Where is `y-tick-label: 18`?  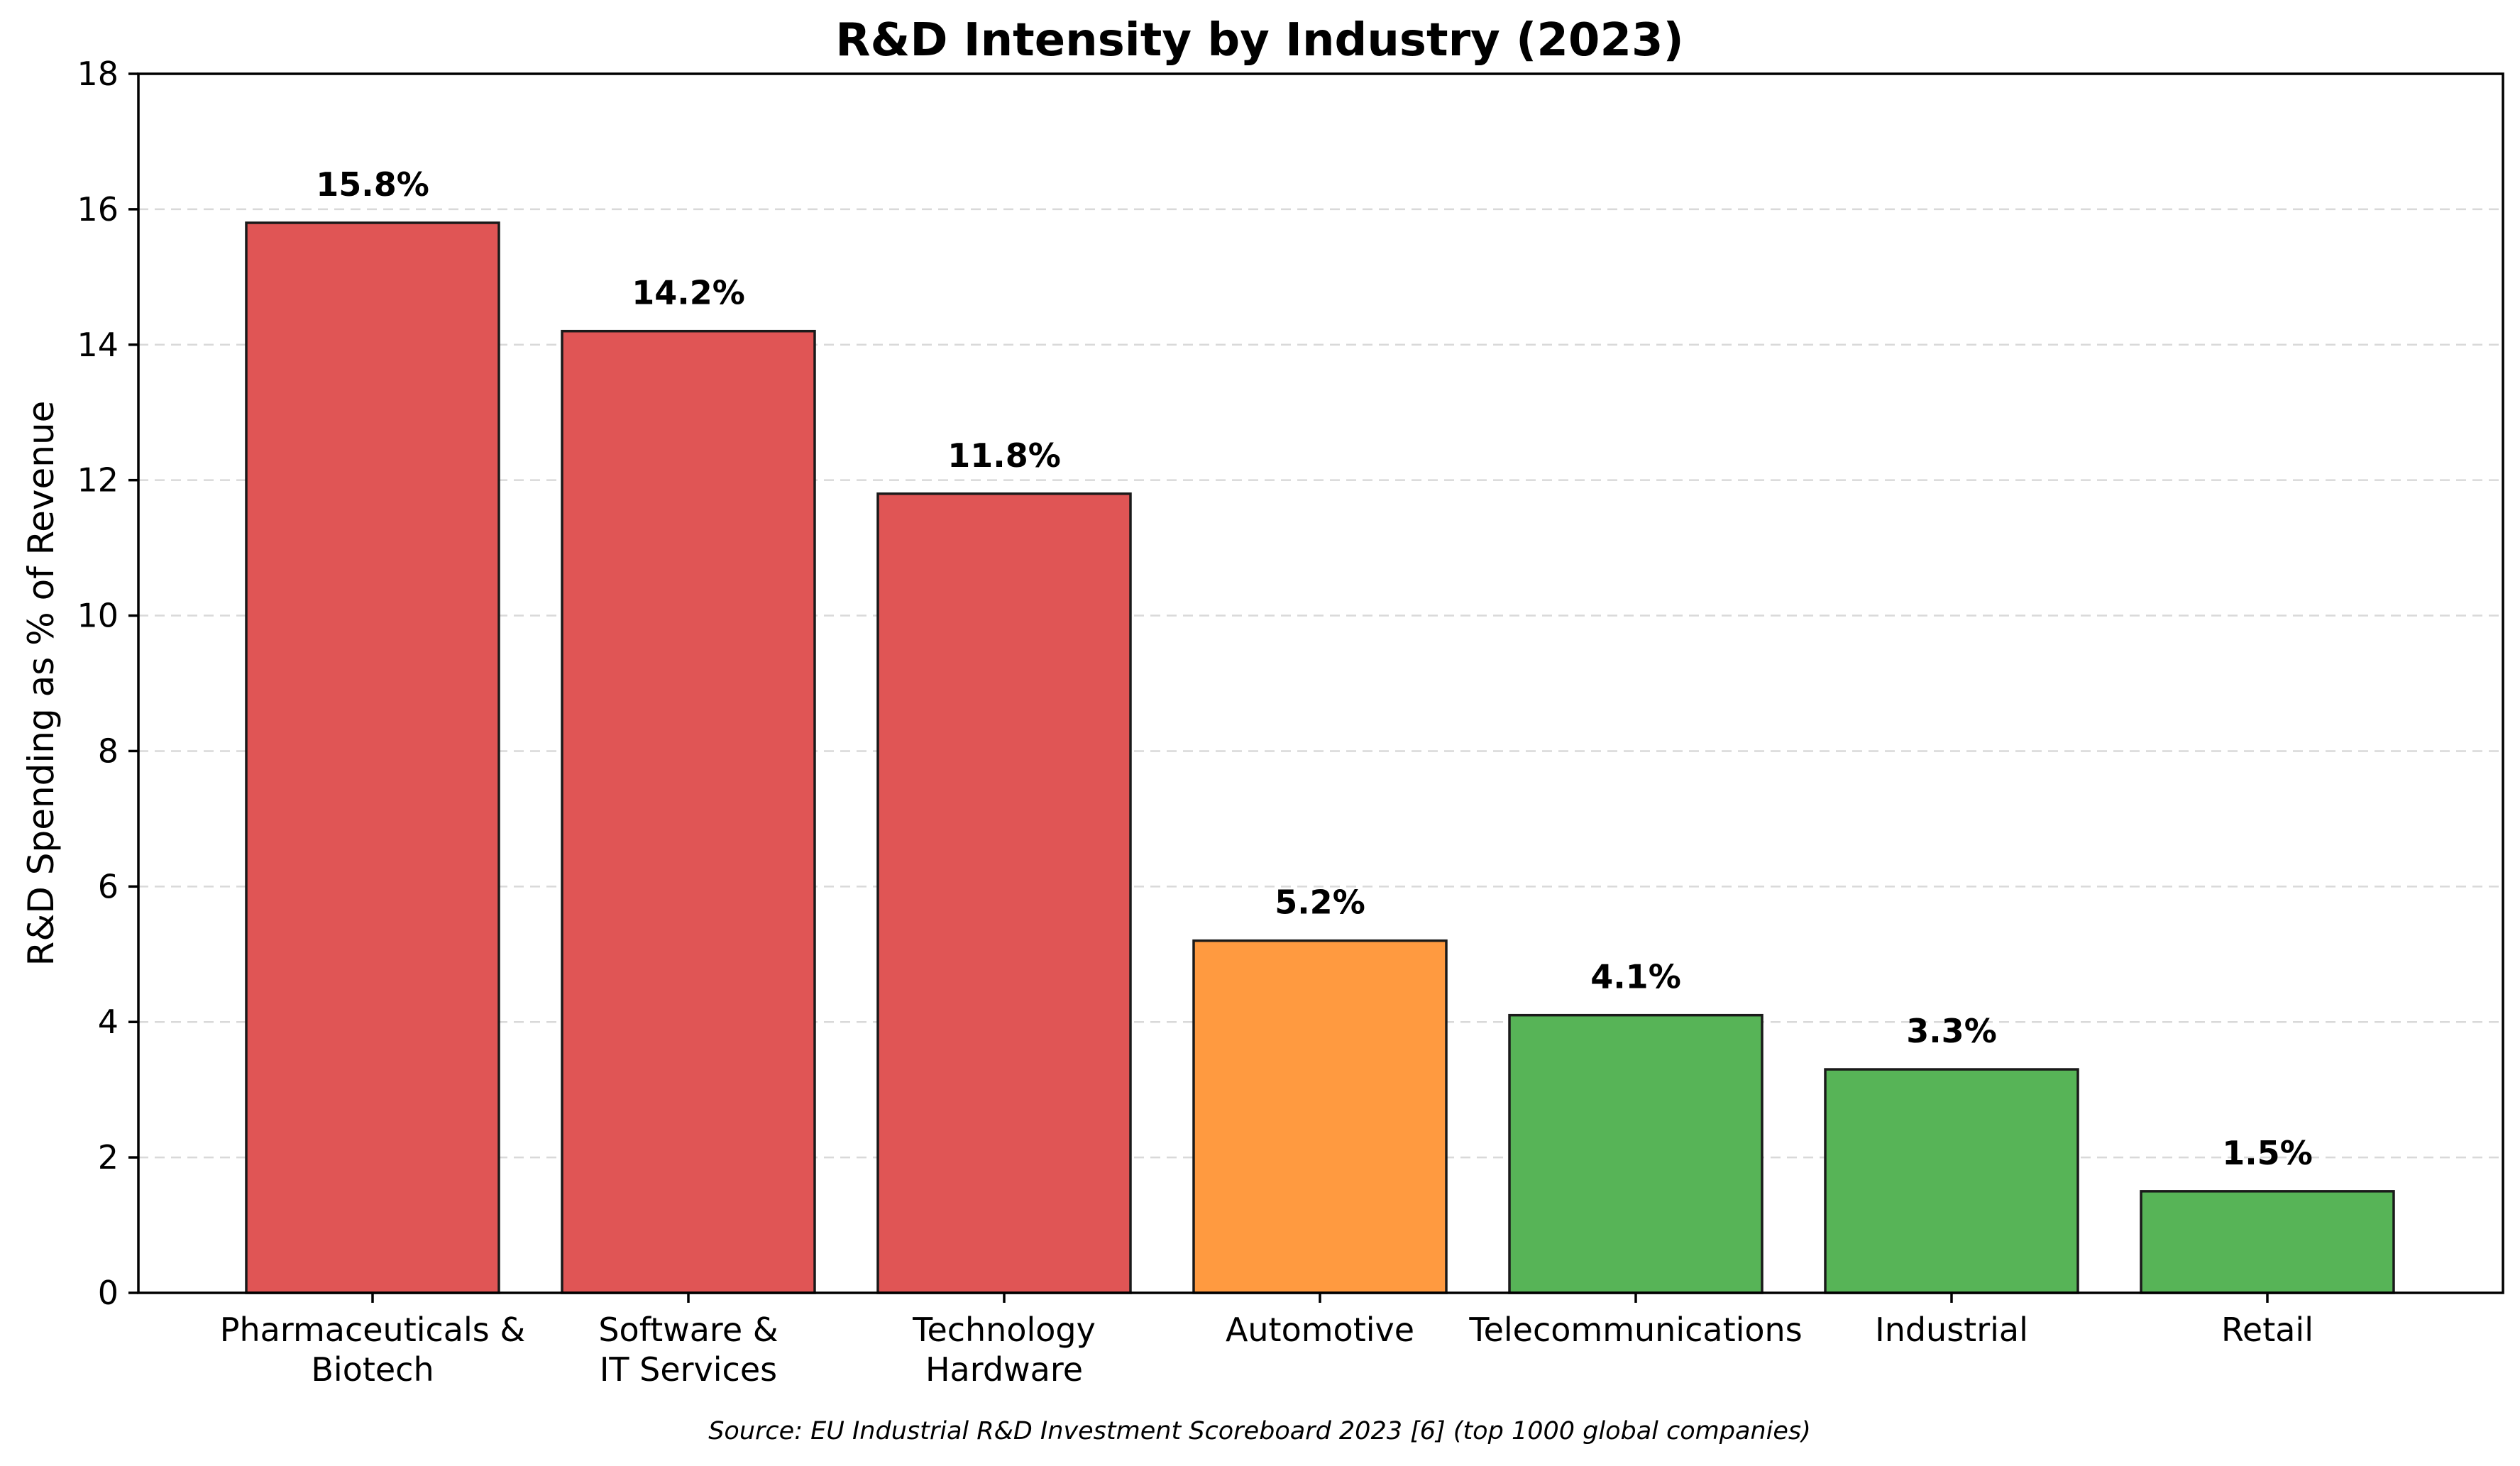
y-tick-label: 18 is located at coordinates (98, 74).